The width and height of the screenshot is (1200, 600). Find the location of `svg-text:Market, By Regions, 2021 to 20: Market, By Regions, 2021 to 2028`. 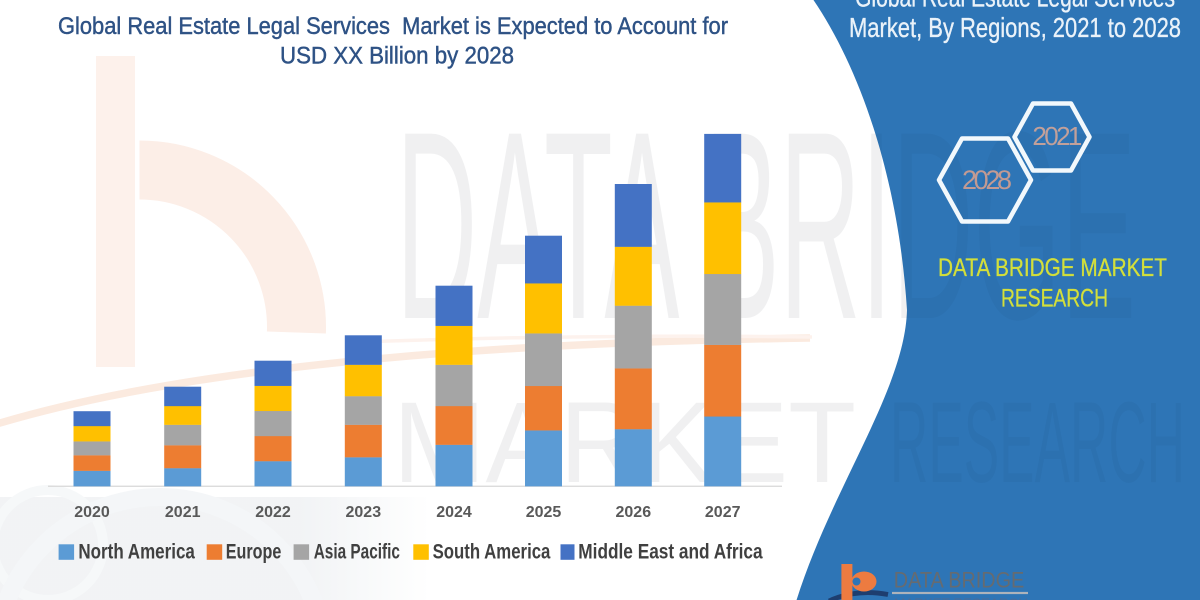

svg-text:Market, By Regions, 2021 to 20: Market, By Regions, 2021 to 2028 is located at coordinates (1015, 27).